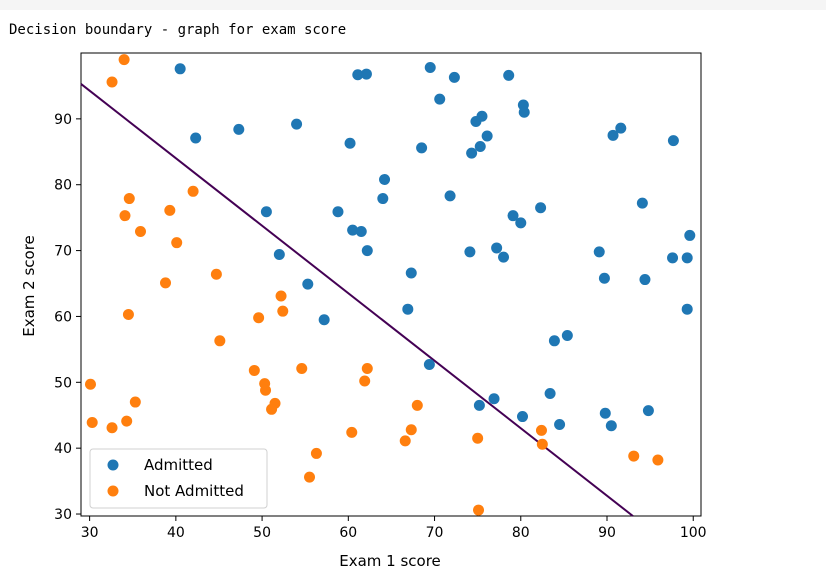  Describe the element at coordinates (63, 186) in the screenshot. I see `y-tick-label: 80` at that location.